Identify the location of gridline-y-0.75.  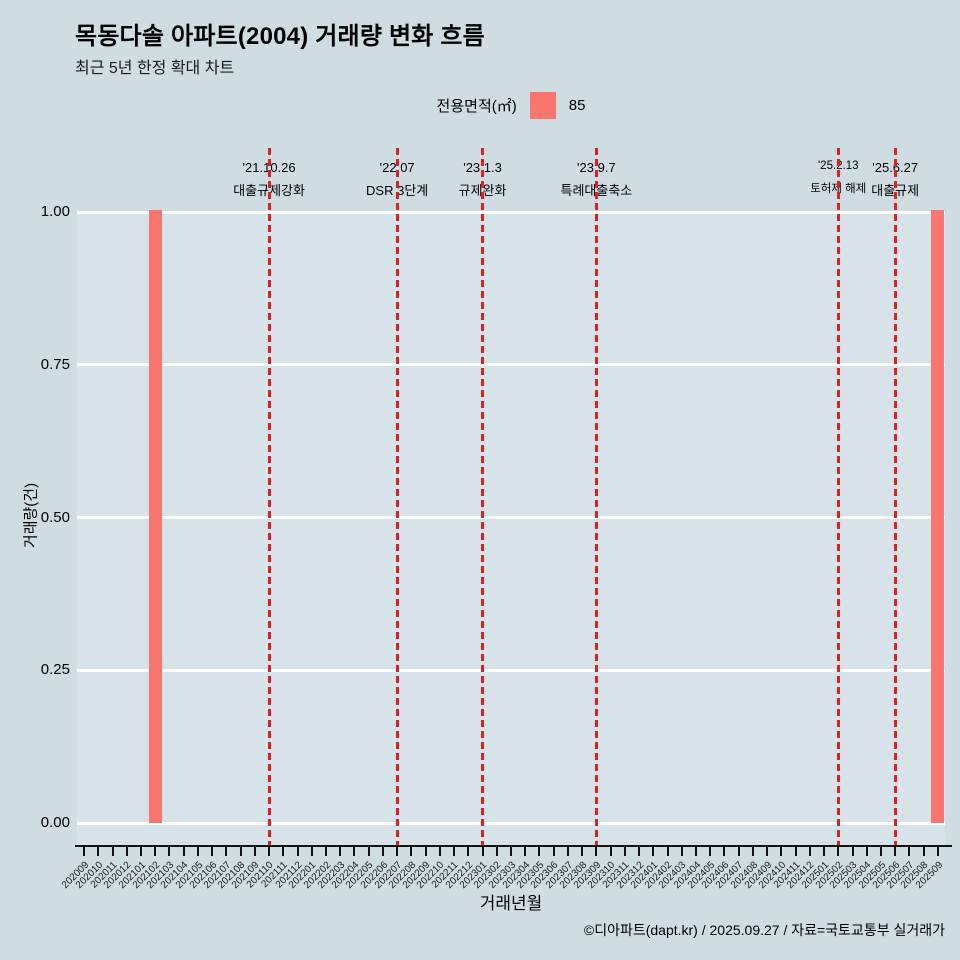
(511, 365).